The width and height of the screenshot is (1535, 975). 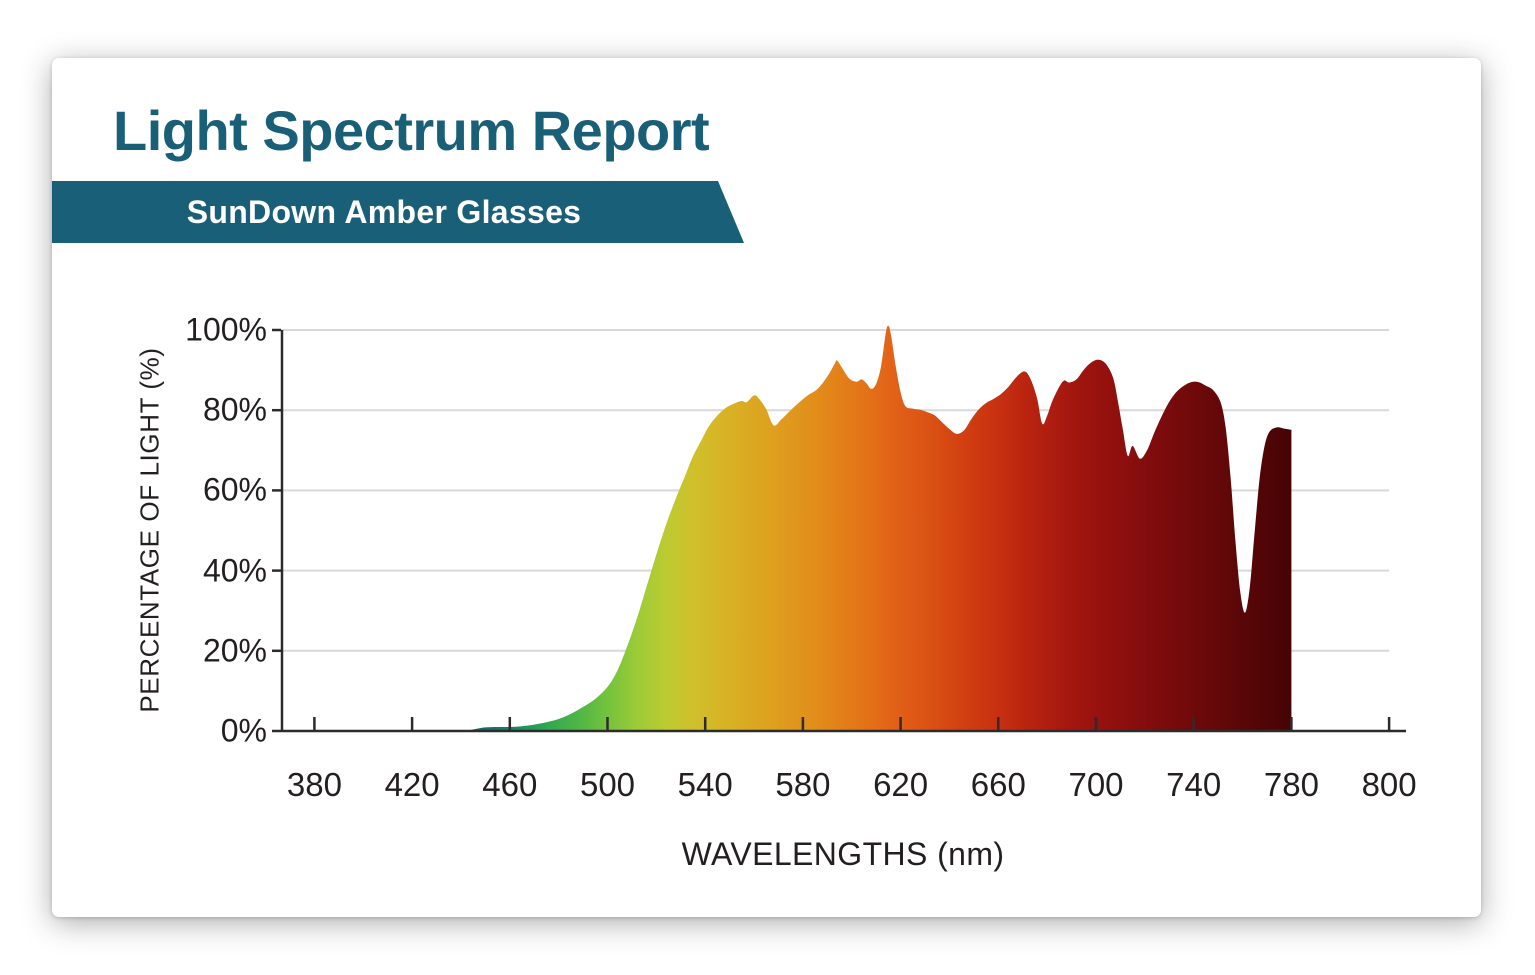 I want to click on y-tick-label: 80%, so click(x=234, y=409).